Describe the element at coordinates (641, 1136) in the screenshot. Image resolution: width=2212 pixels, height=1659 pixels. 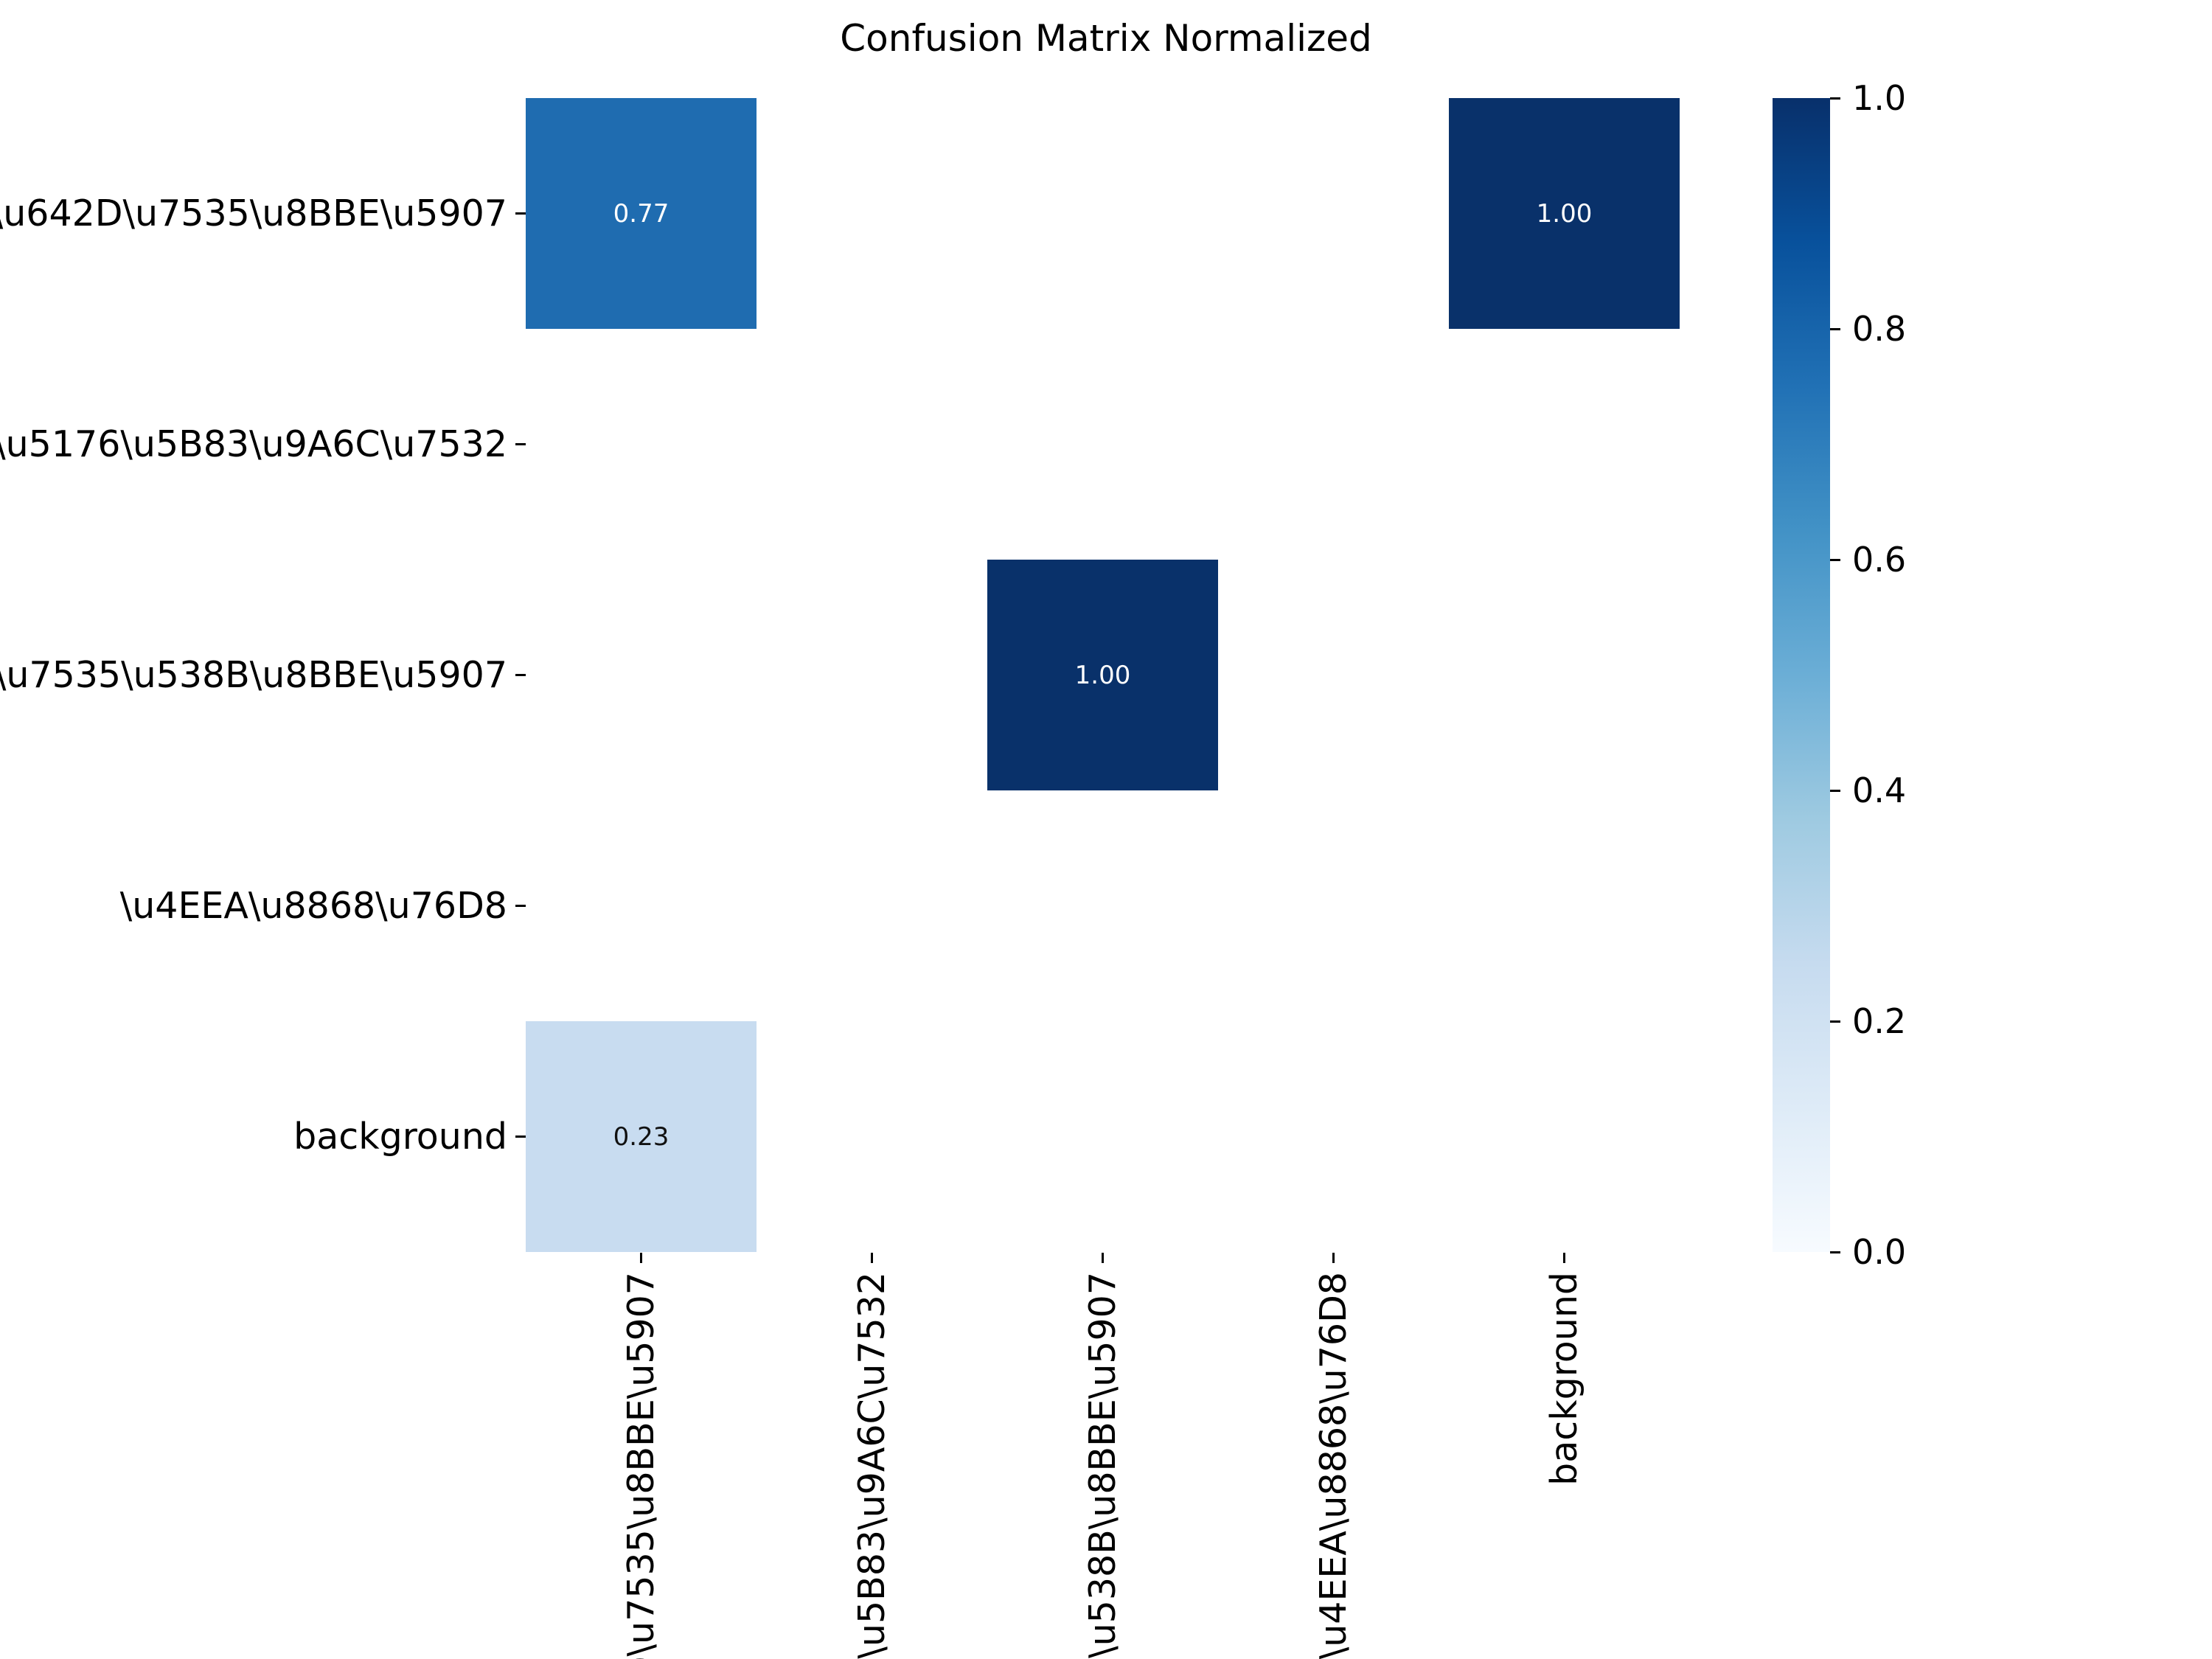
I see `heatmap-cell: 0.23` at that location.